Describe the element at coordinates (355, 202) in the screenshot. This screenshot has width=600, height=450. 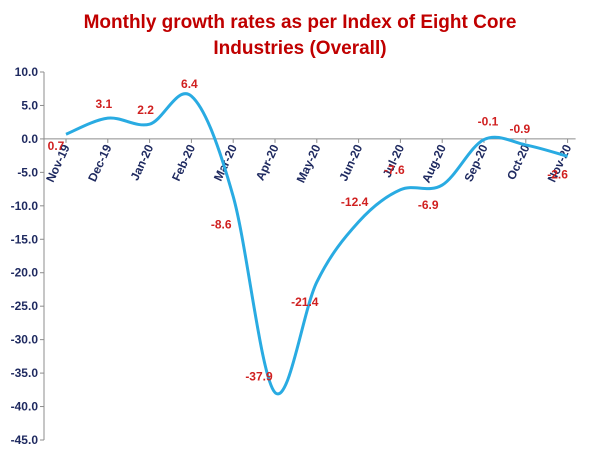
I see `data-label: -12.4` at that location.